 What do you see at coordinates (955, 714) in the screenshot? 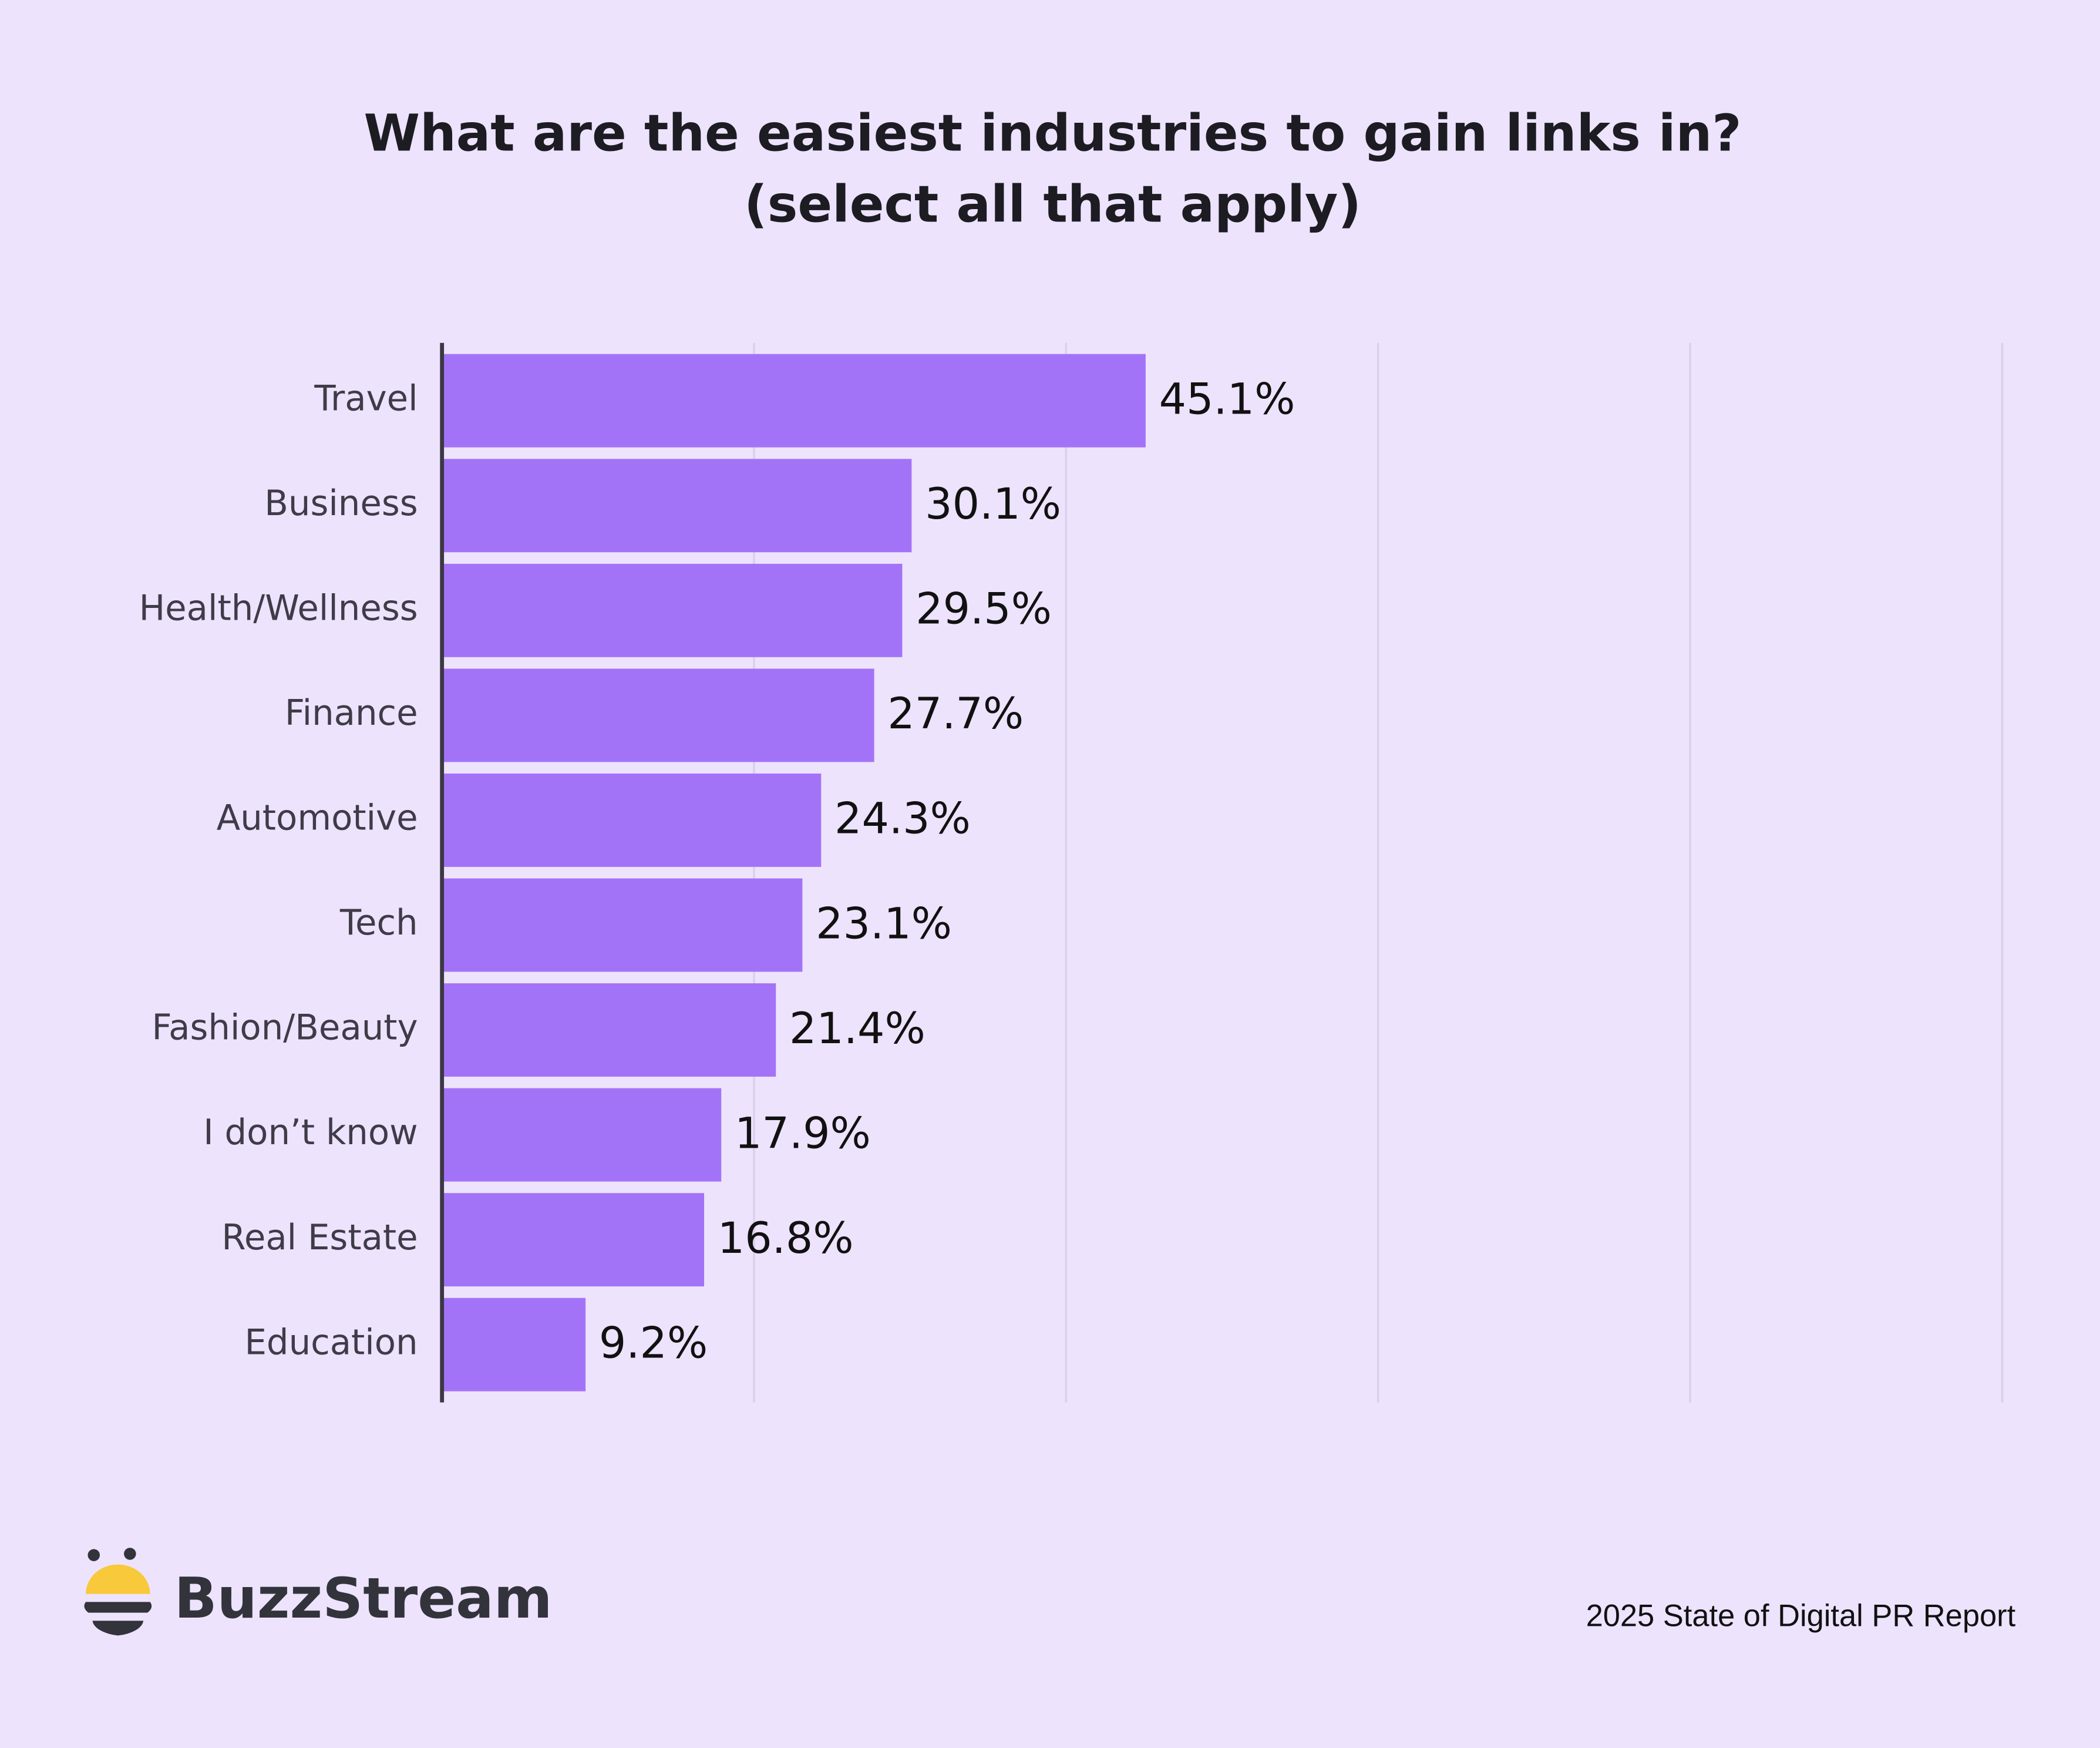
I see `value-label: 27.7%` at bounding box center [955, 714].